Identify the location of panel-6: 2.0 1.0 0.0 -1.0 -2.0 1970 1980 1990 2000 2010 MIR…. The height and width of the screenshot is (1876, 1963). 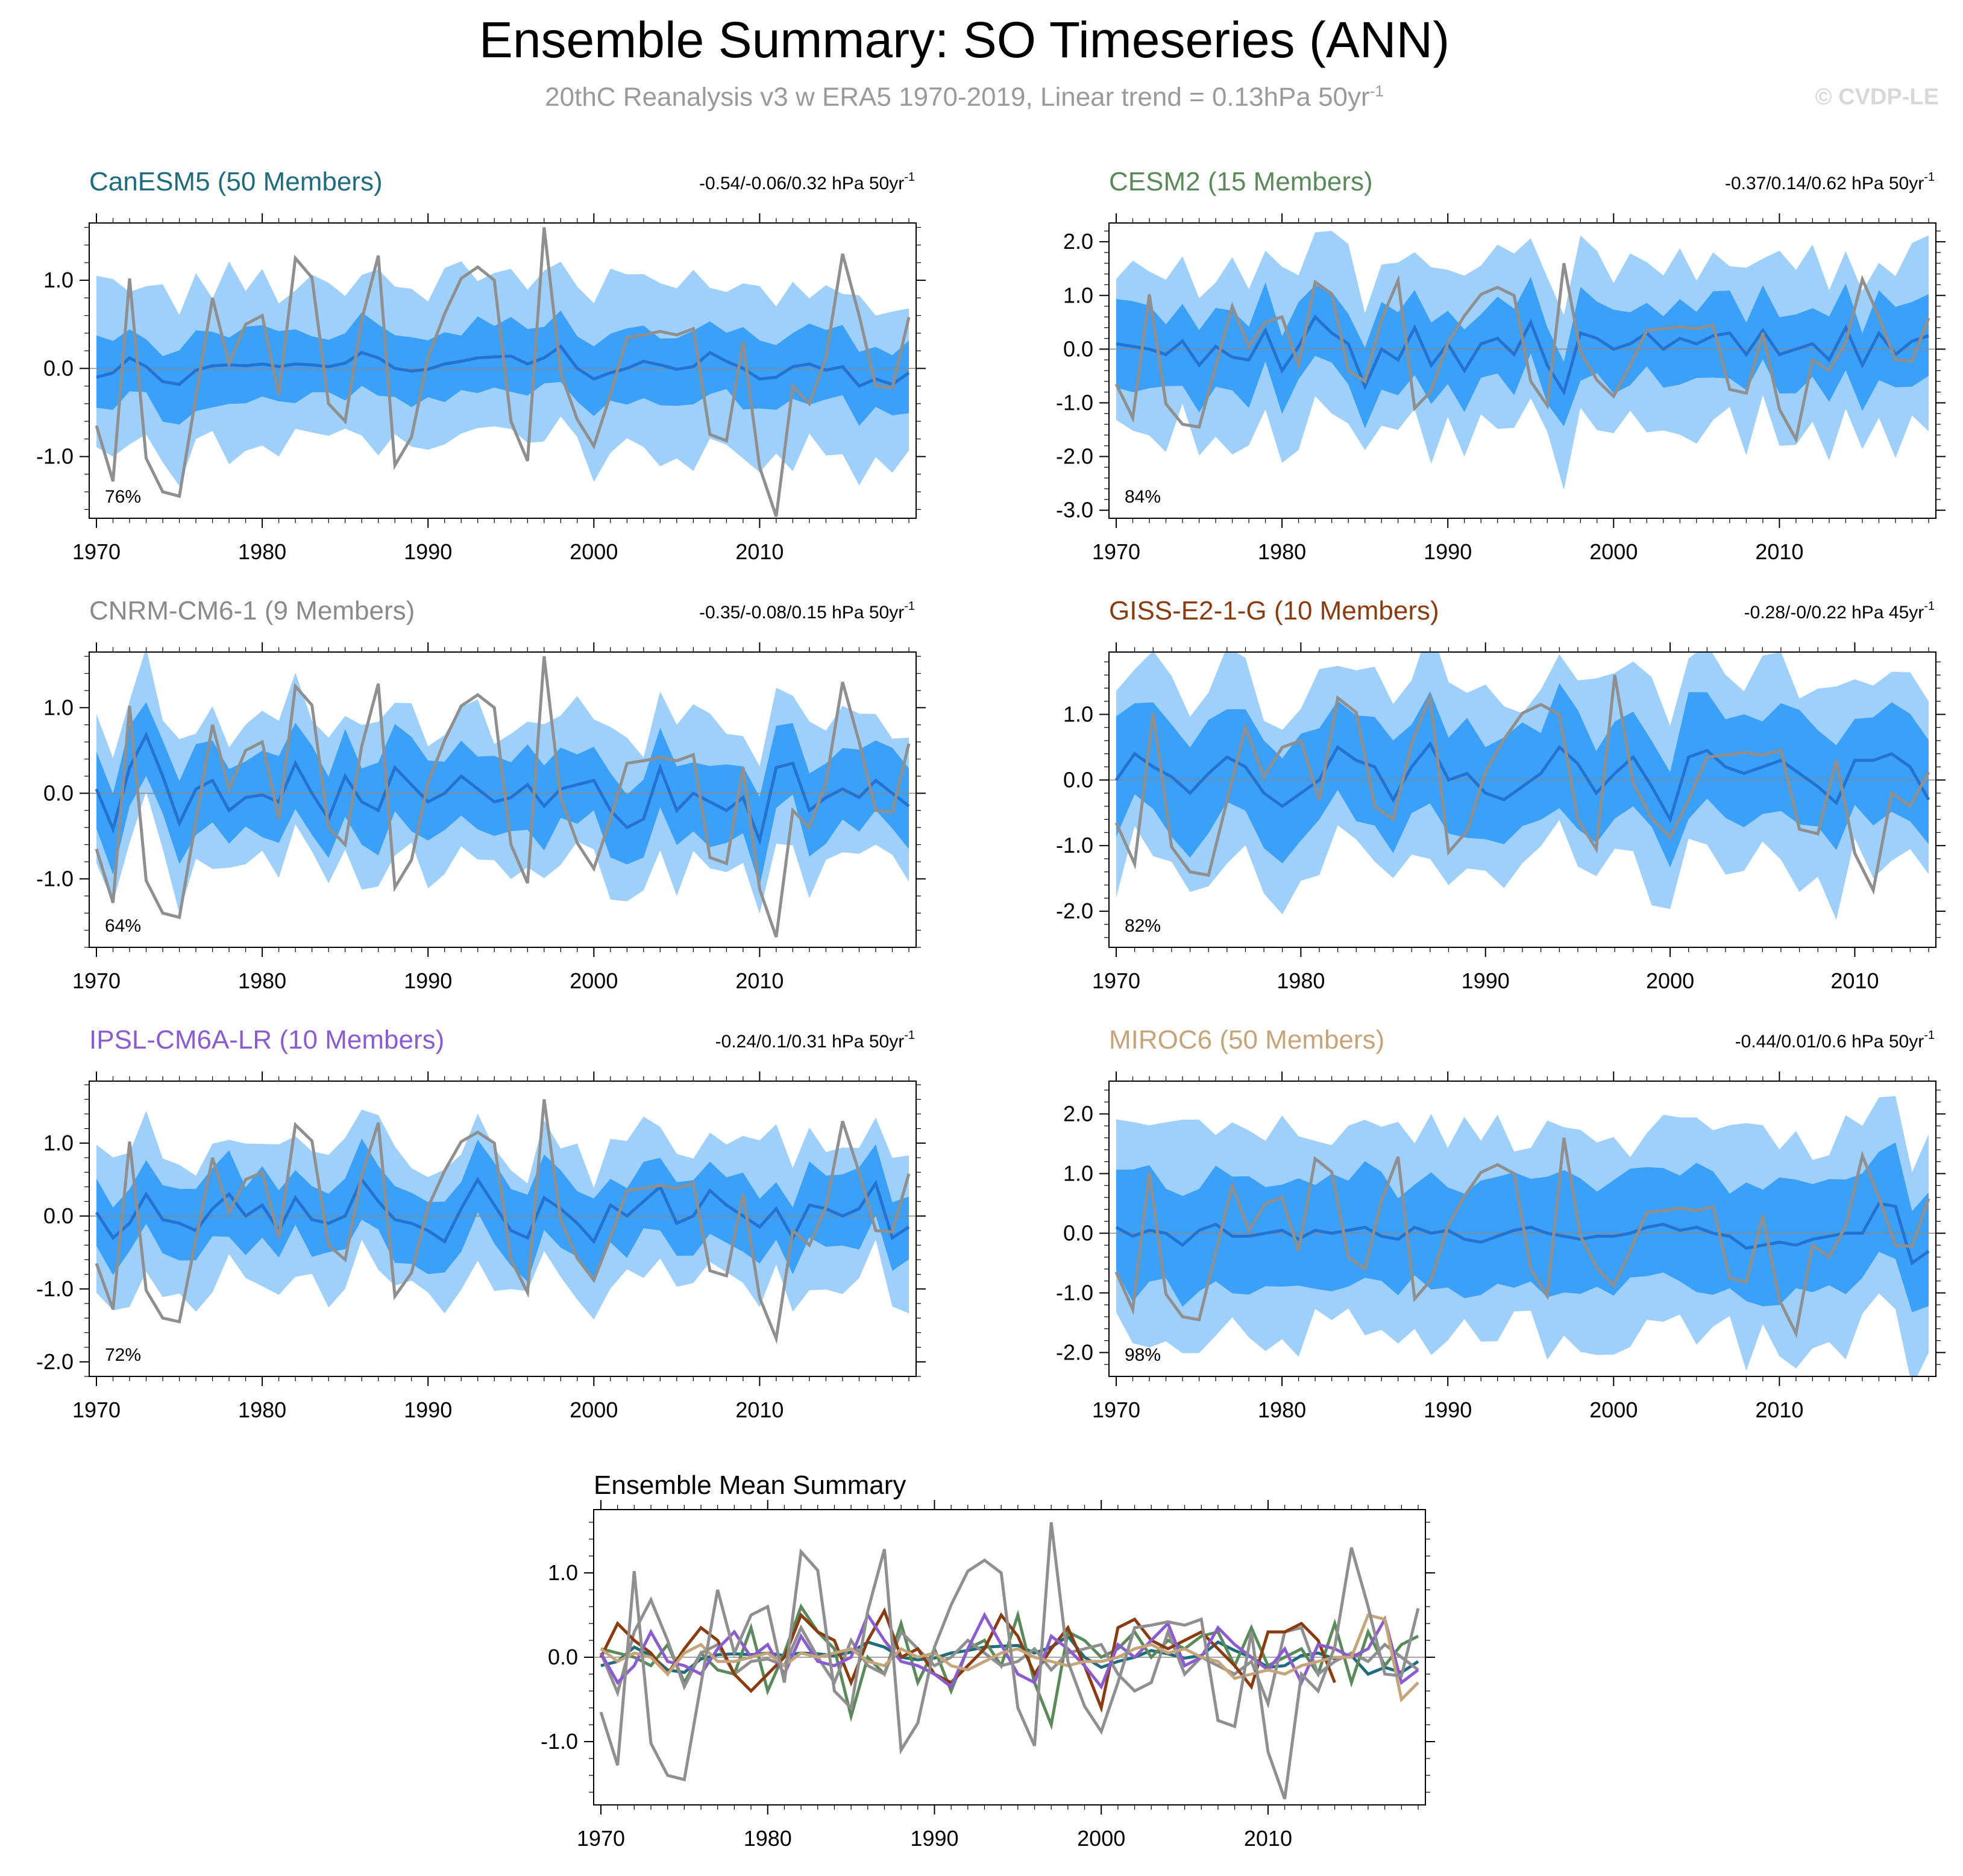
(1501, 1223).